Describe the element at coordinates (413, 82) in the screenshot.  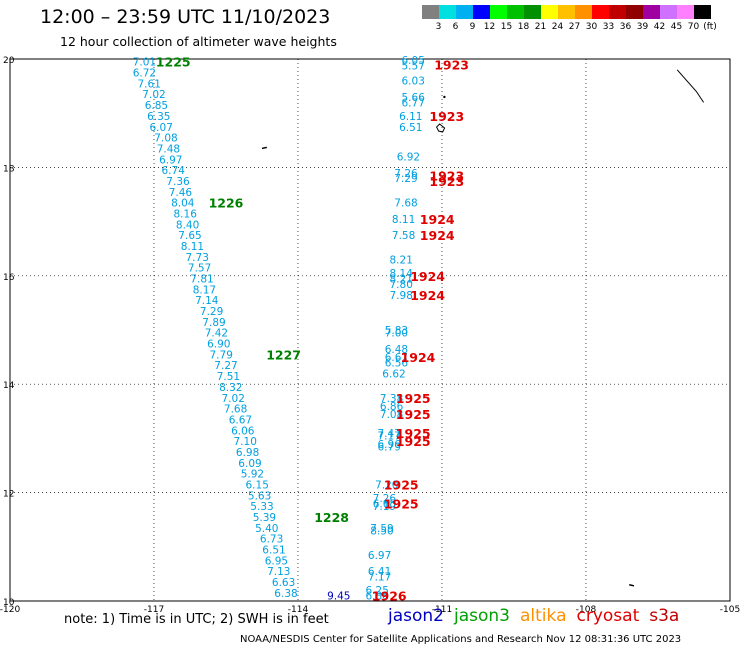
I see `wave-height-label: 6.03` at that location.